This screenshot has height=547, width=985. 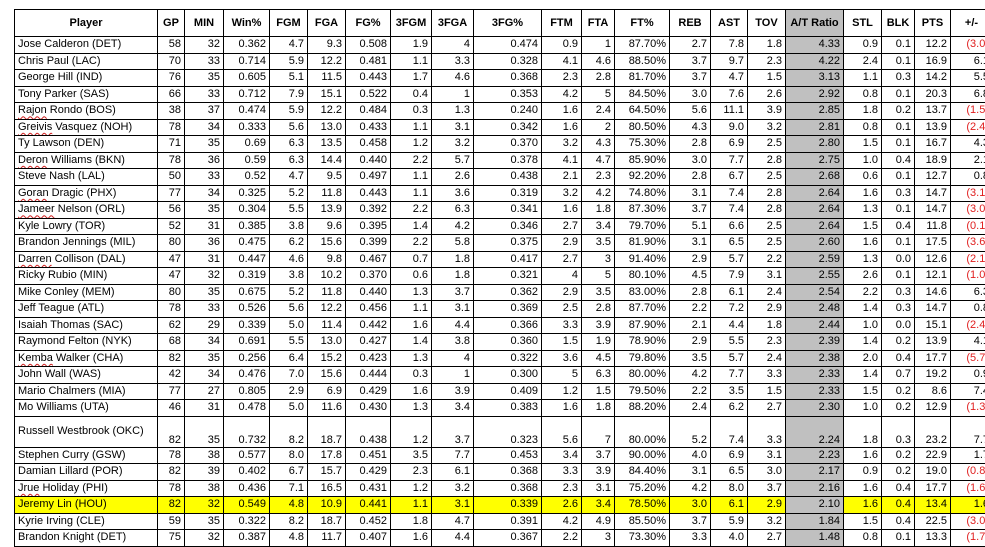 I want to click on cell-ast: 5.7, so click(x=729, y=358).